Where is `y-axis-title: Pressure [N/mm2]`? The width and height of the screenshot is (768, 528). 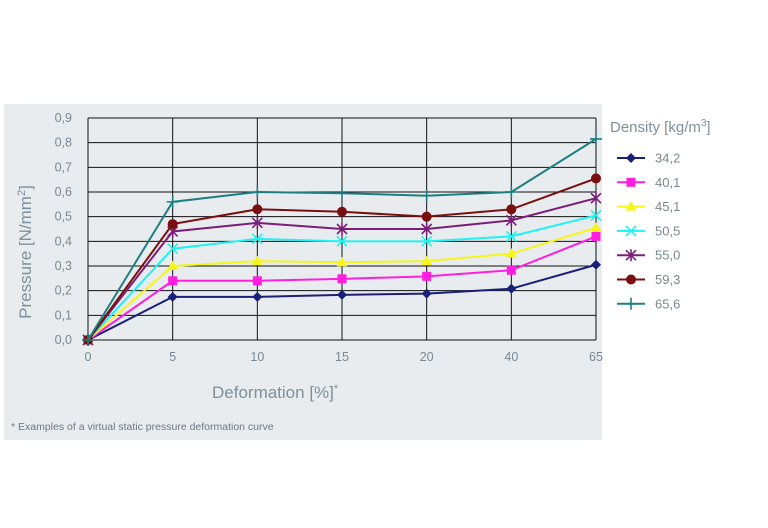
y-axis-title: Pressure [N/mm2] is located at coordinates (25, 252).